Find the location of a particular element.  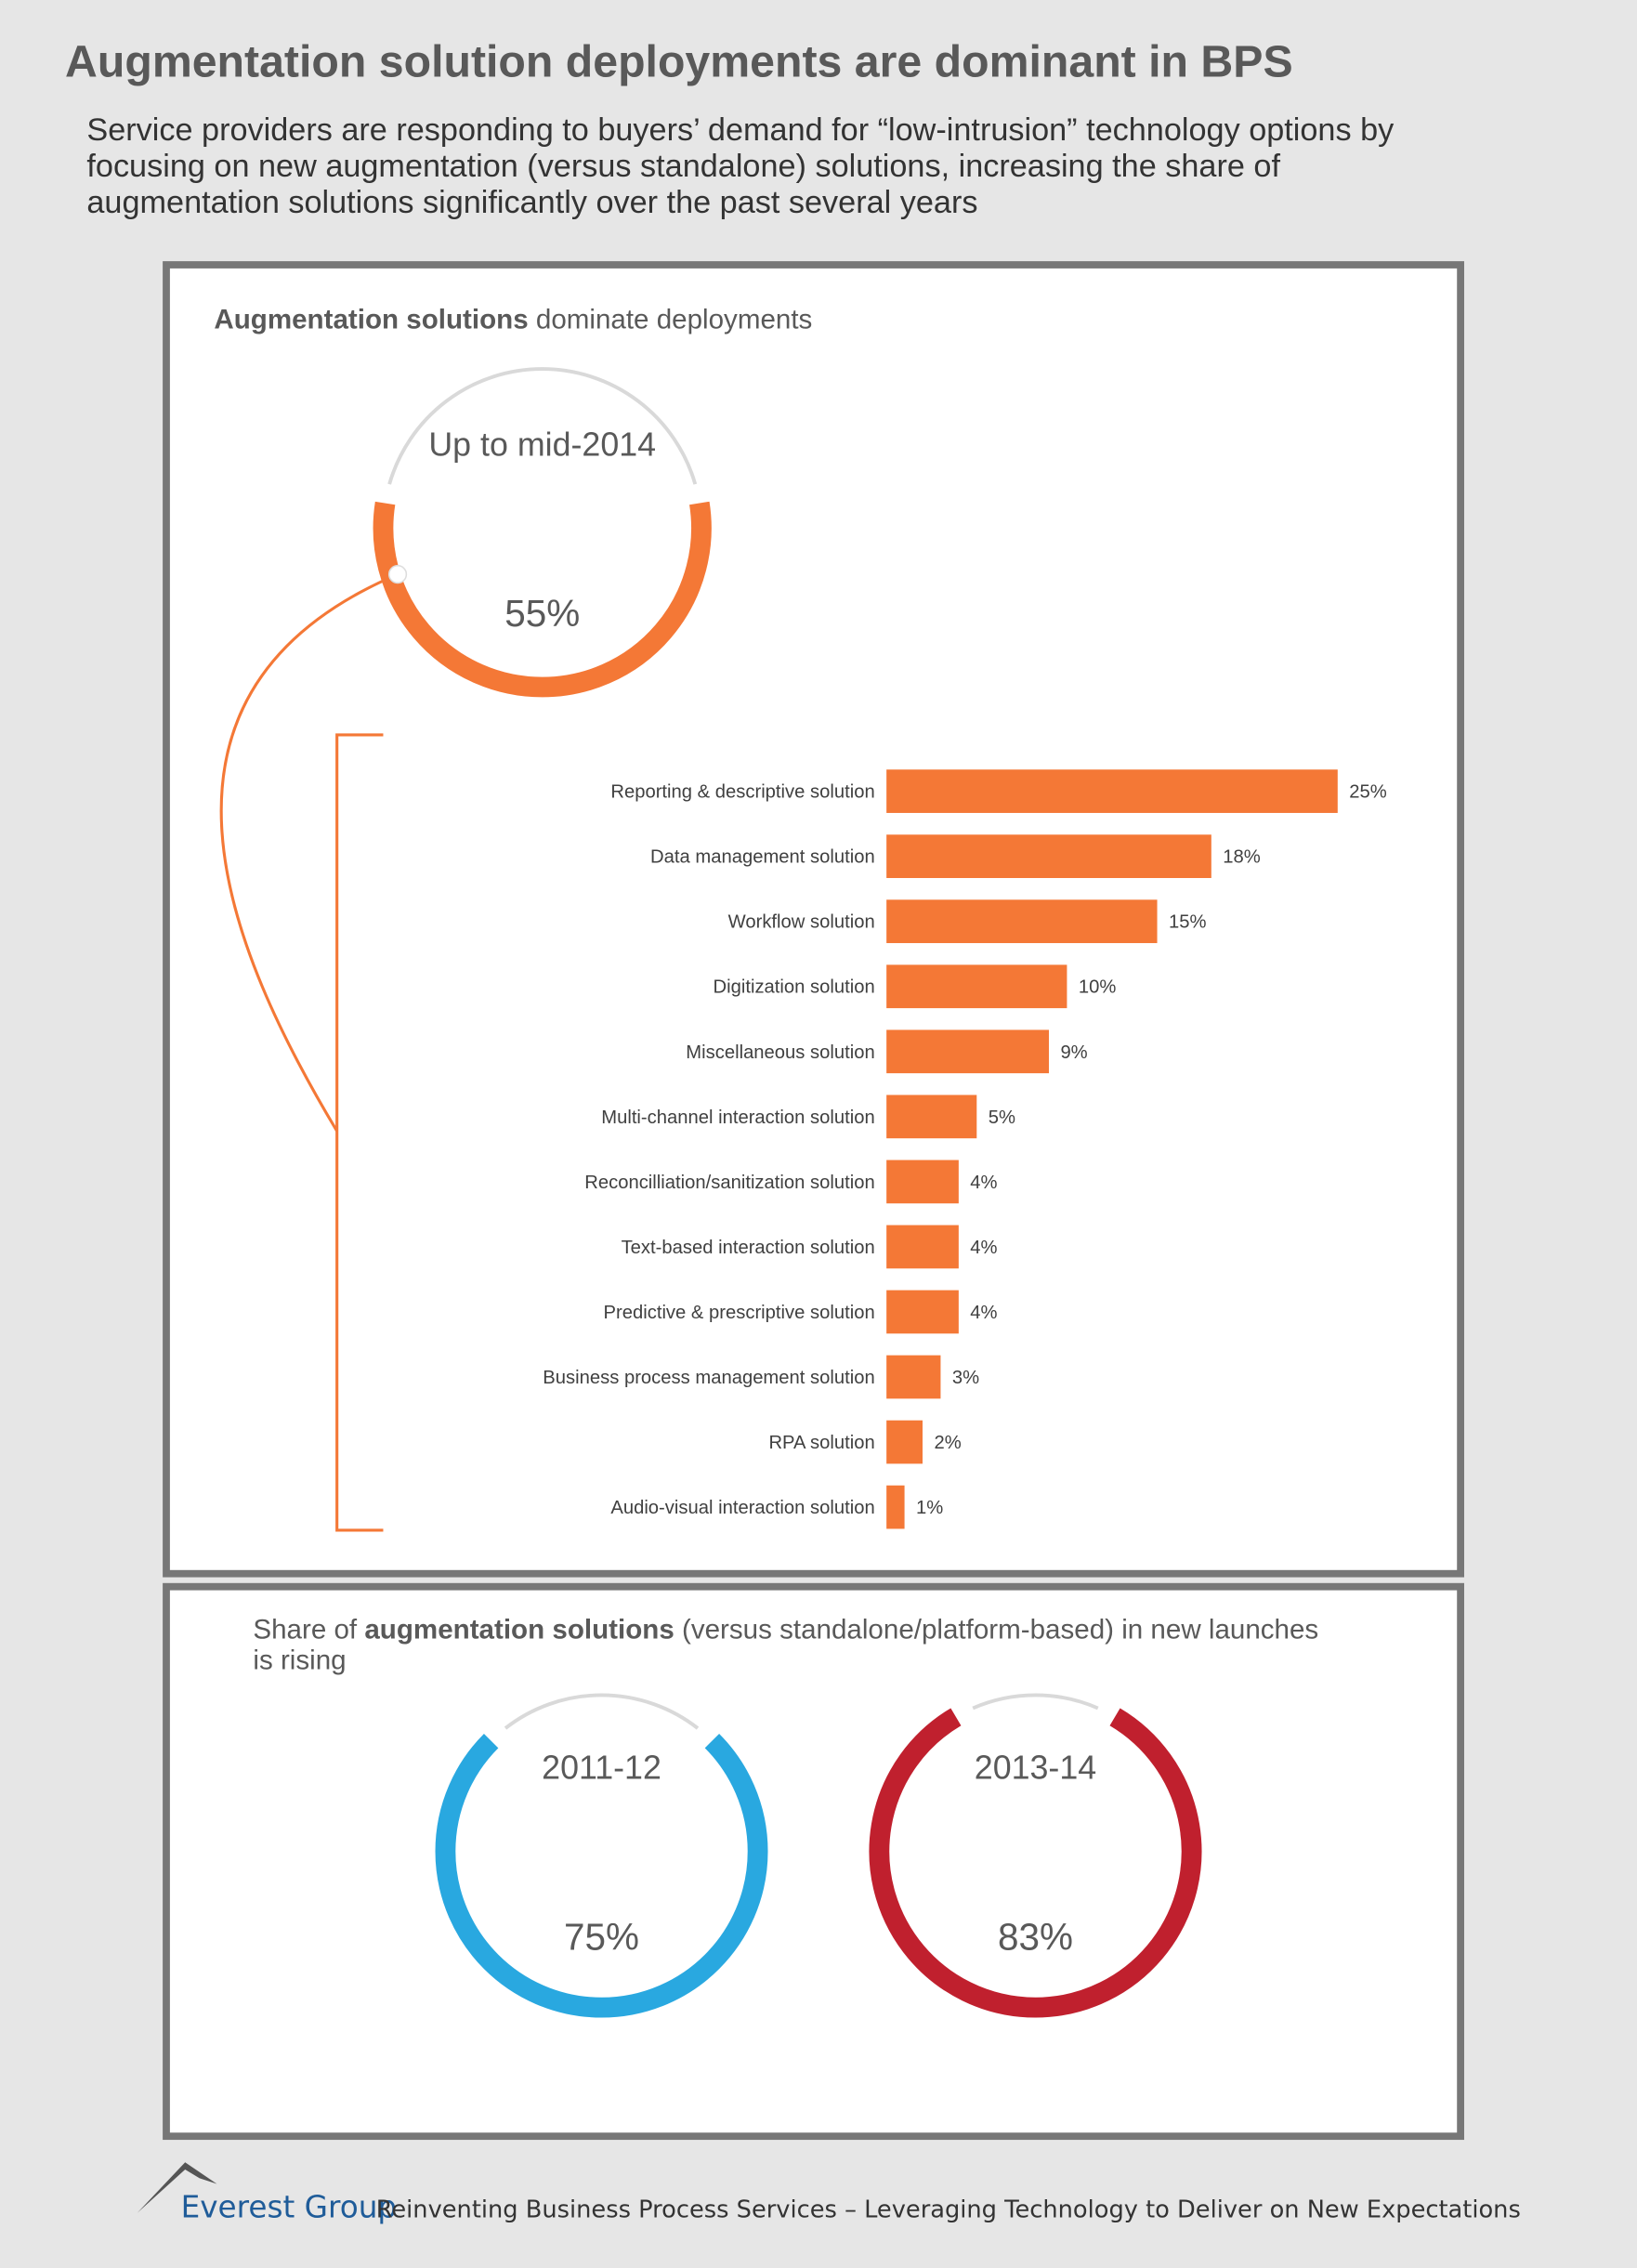

bar-value-label: 9% is located at coordinates (1073, 1052).